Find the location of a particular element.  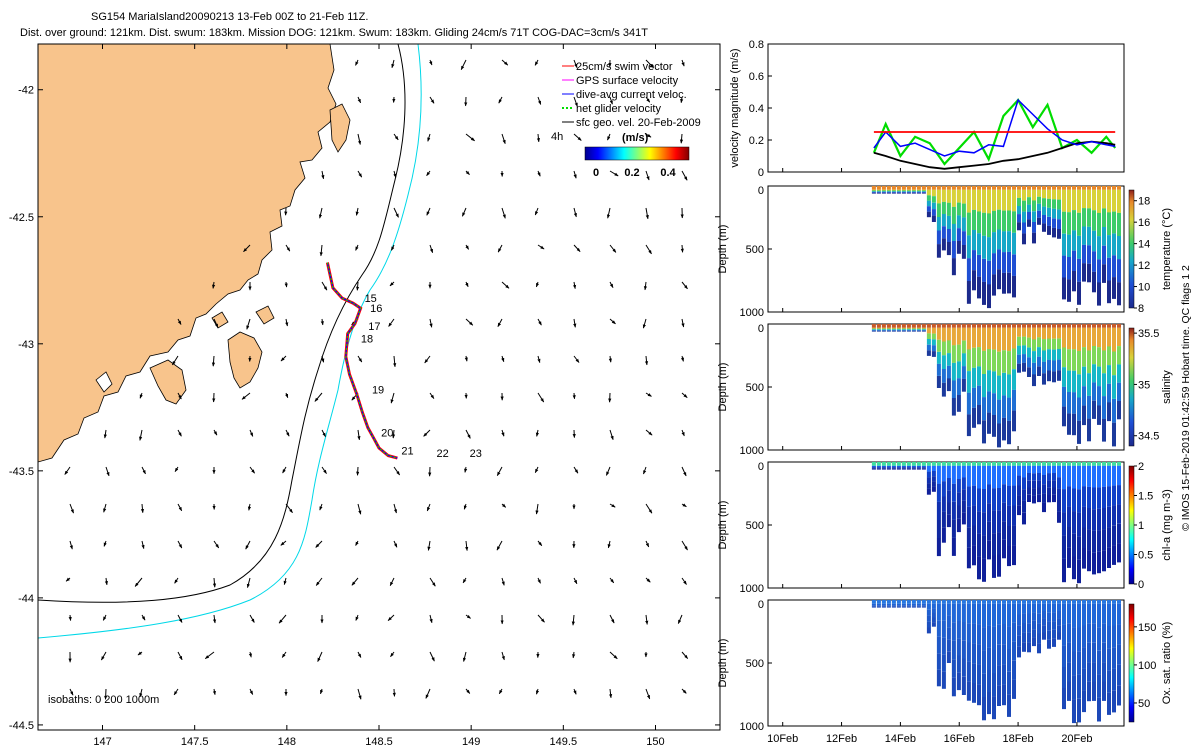

velocity-panel: 00.20.40.60.8 velocity magnitude (m/s) is located at coordinates (927, 109).